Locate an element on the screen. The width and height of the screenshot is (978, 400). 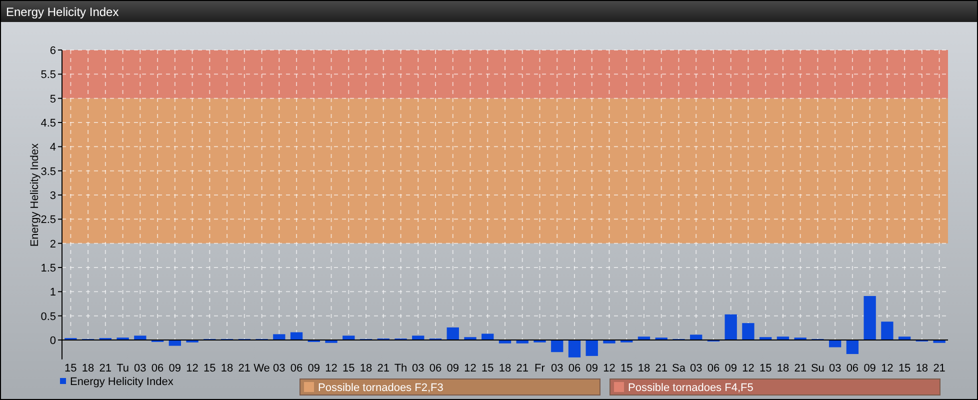
y-tick-label: 5 is located at coordinates (53, 99).